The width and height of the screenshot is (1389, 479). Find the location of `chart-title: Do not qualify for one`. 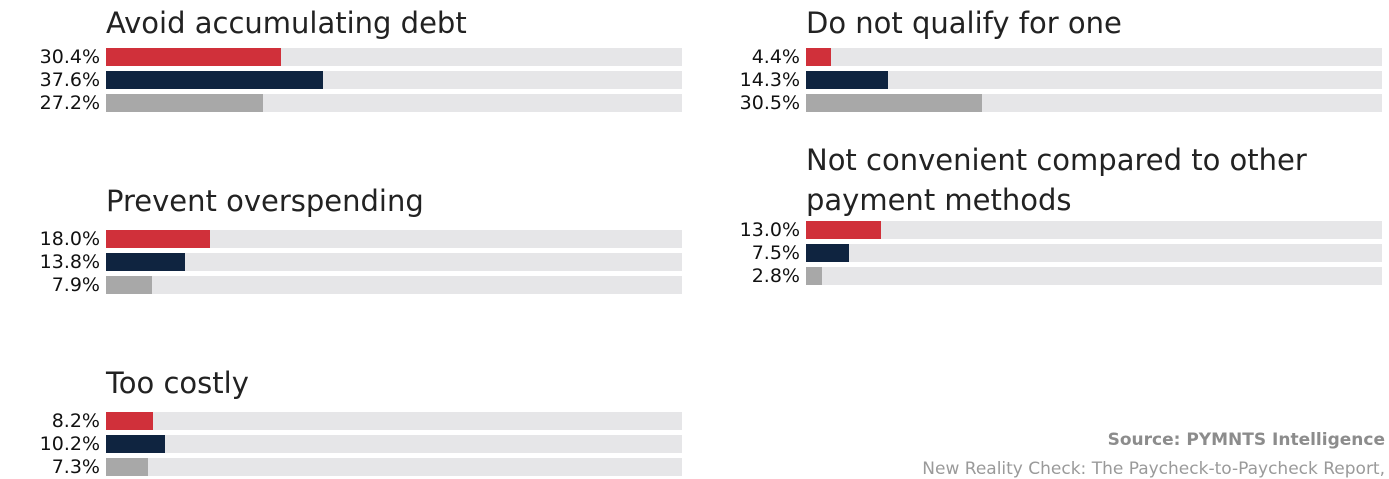

chart-title: Do not qualify for one is located at coordinates (964, 23).